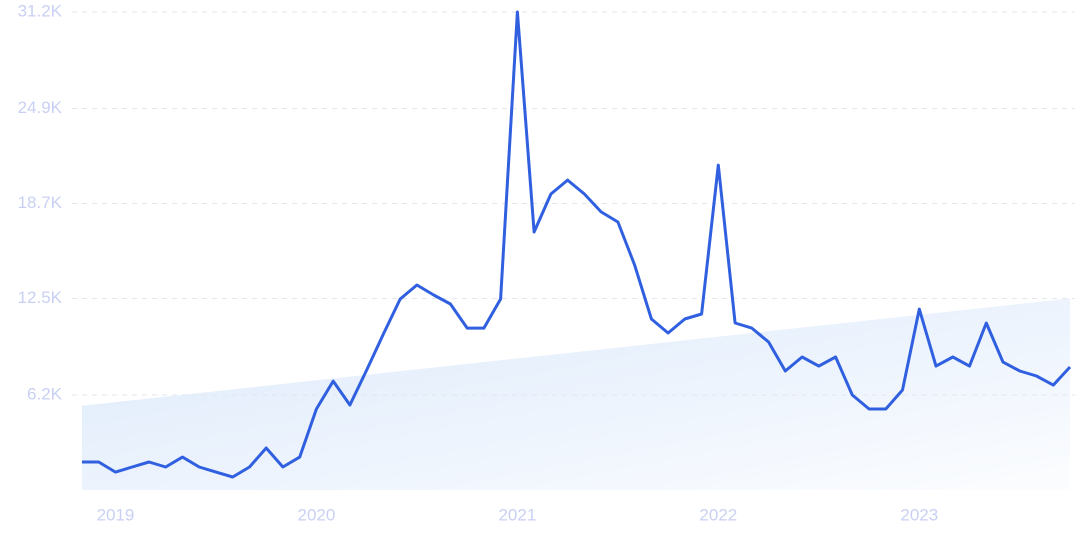  What do you see at coordinates (517, 514) in the screenshot?
I see `x-tick-label: 2021` at bounding box center [517, 514].